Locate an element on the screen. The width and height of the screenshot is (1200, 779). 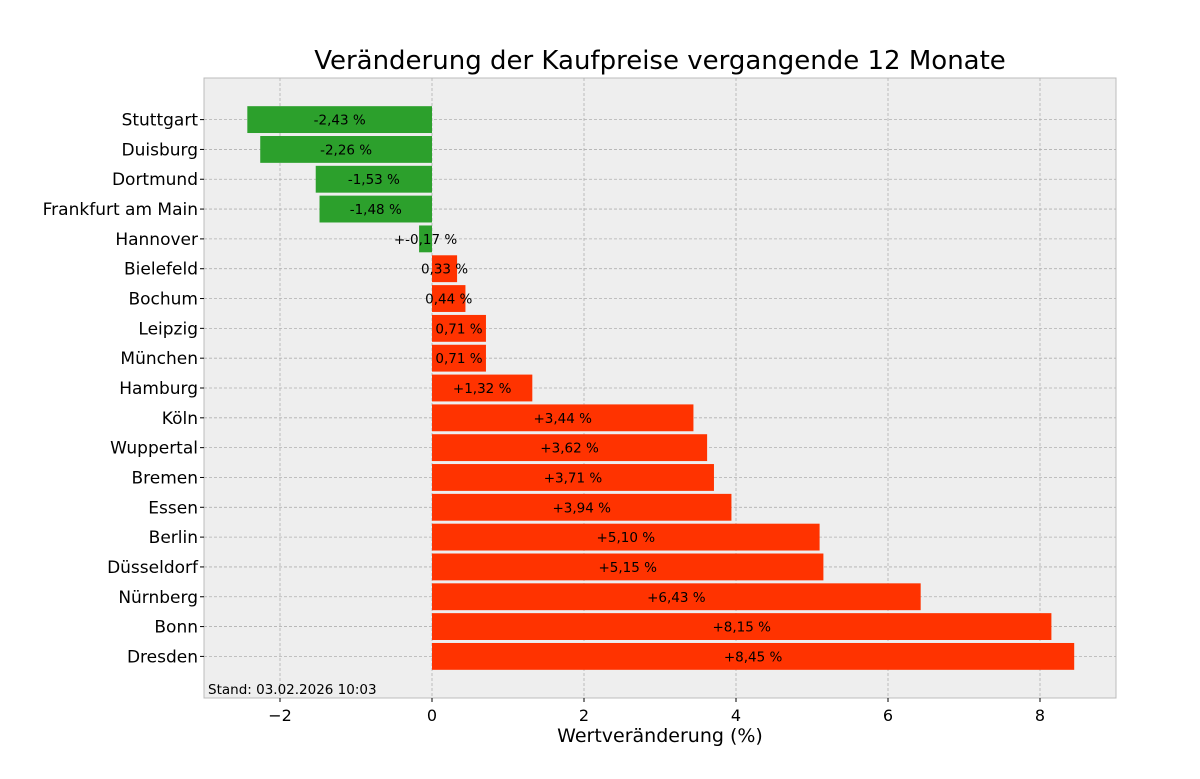
bar-Bielefeld is located at coordinates (445, 269).